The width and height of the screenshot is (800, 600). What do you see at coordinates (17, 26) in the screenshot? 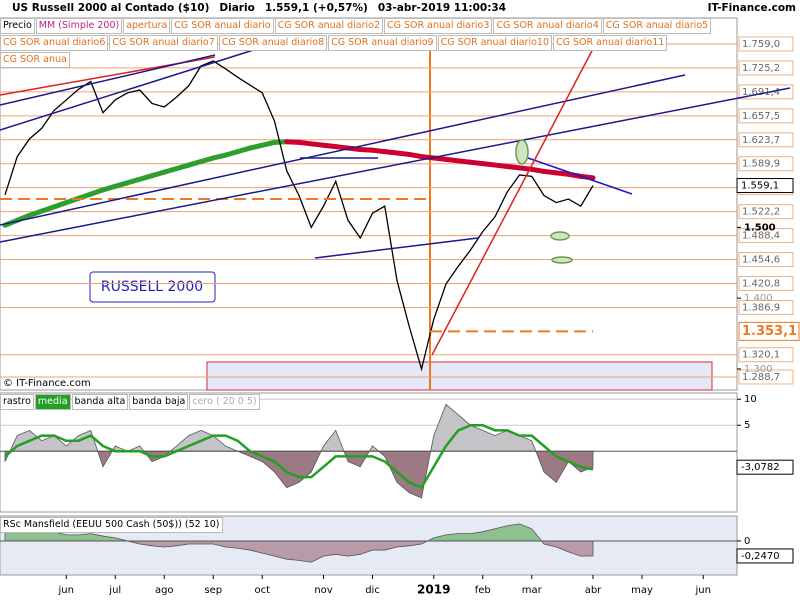
I see `legend-item: Precio` at bounding box center [17, 26].